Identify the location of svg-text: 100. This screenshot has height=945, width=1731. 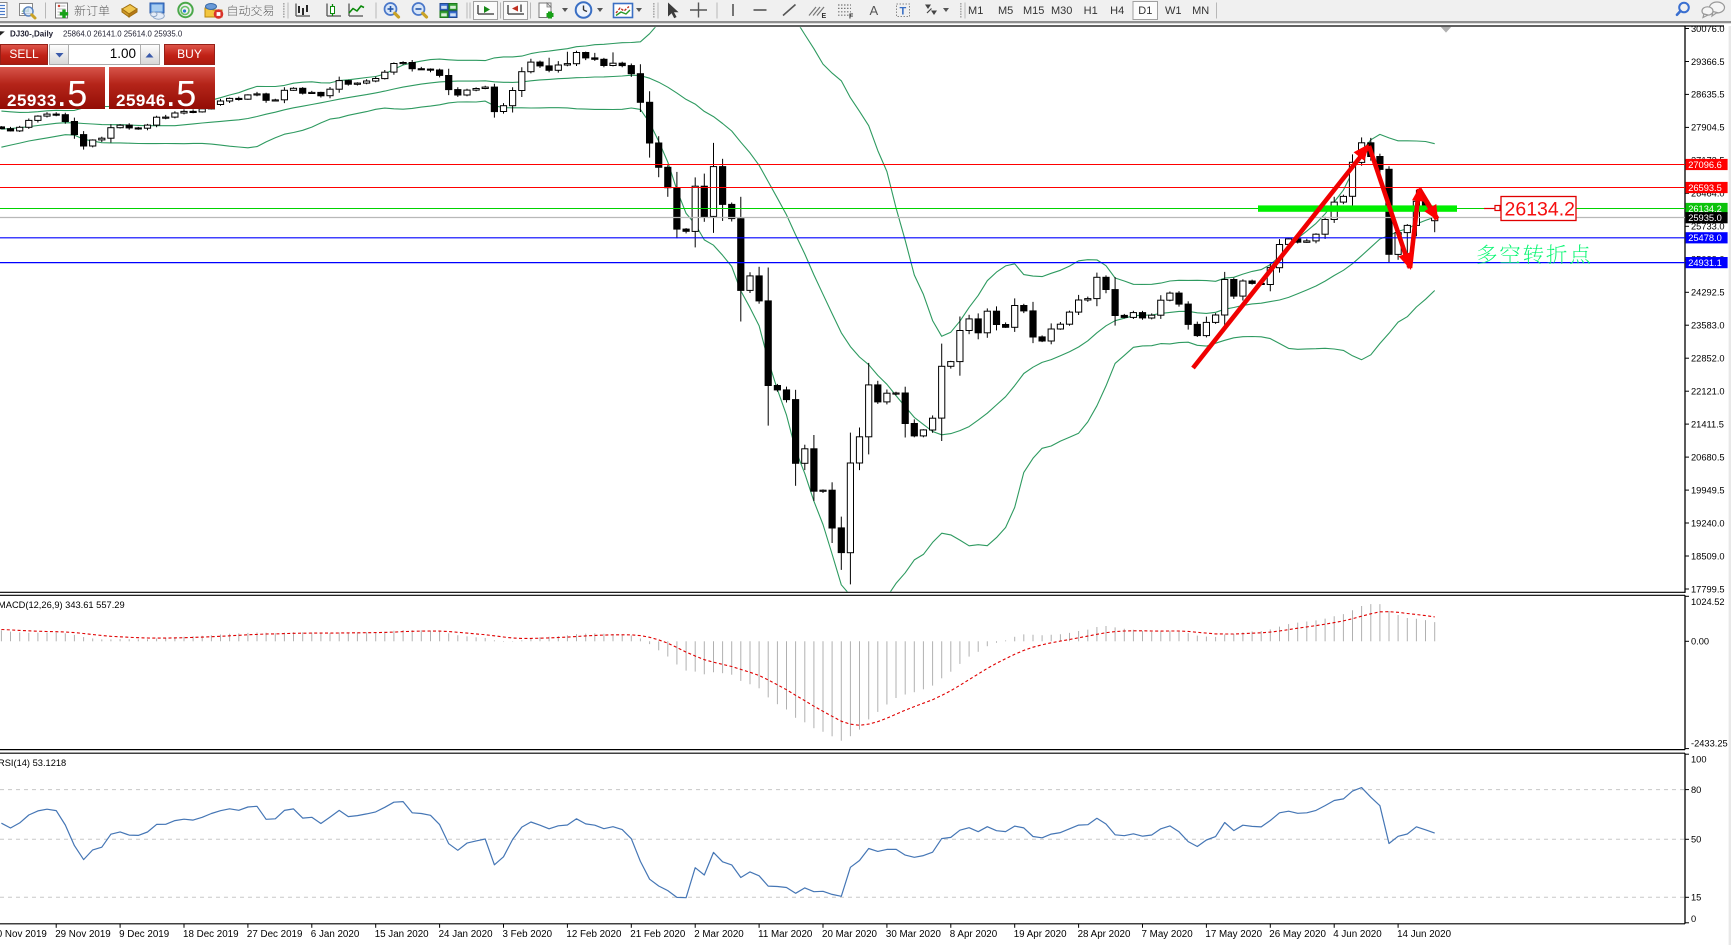
(1699, 760).